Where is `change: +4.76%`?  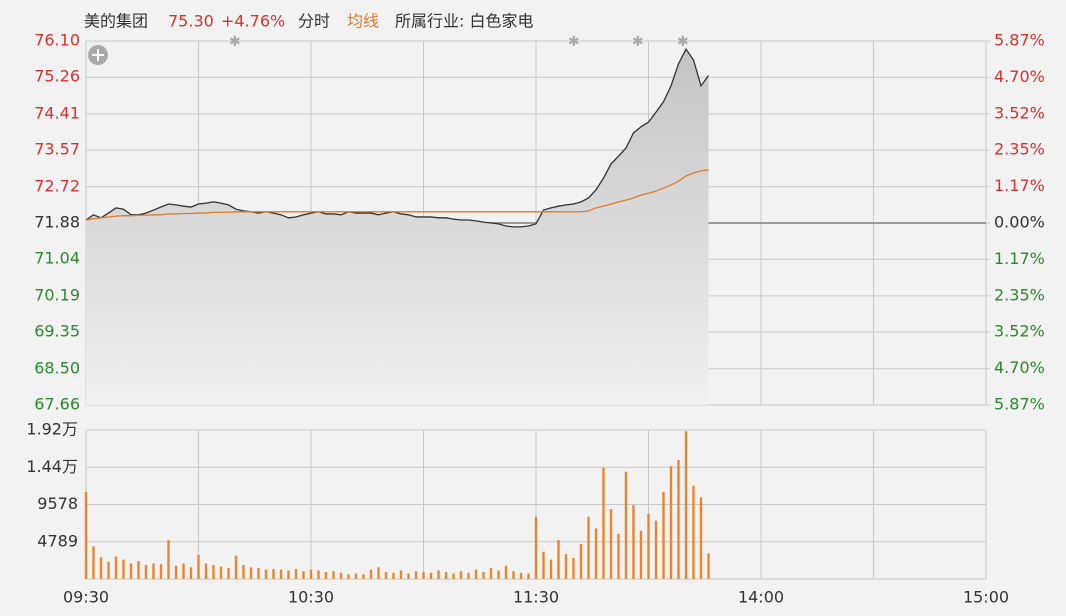 change: +4.76% is located at coordinates (253, 21).